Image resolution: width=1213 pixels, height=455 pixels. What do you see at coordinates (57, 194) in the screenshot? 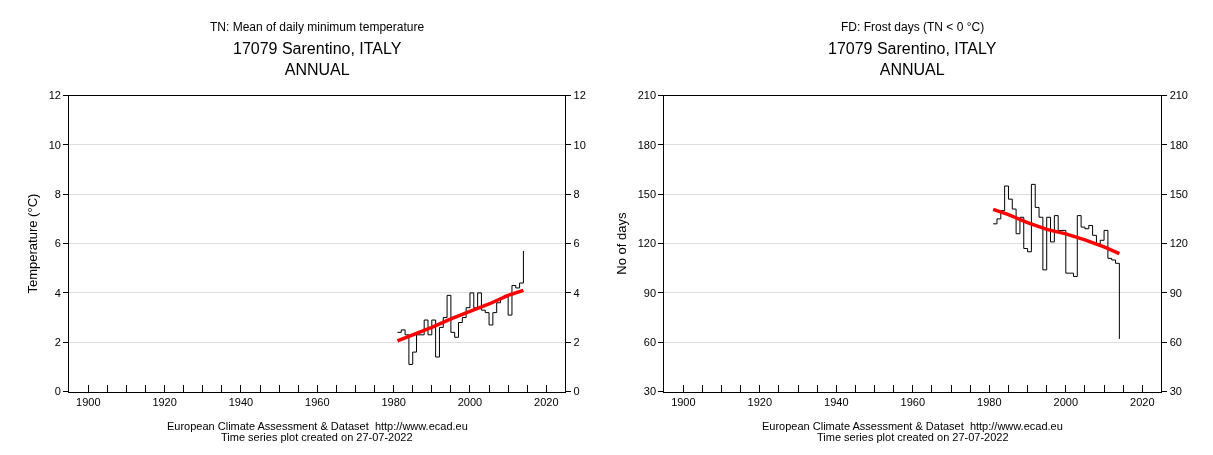
I see `y-tick-label: 8` at bounding box center [57, 194].